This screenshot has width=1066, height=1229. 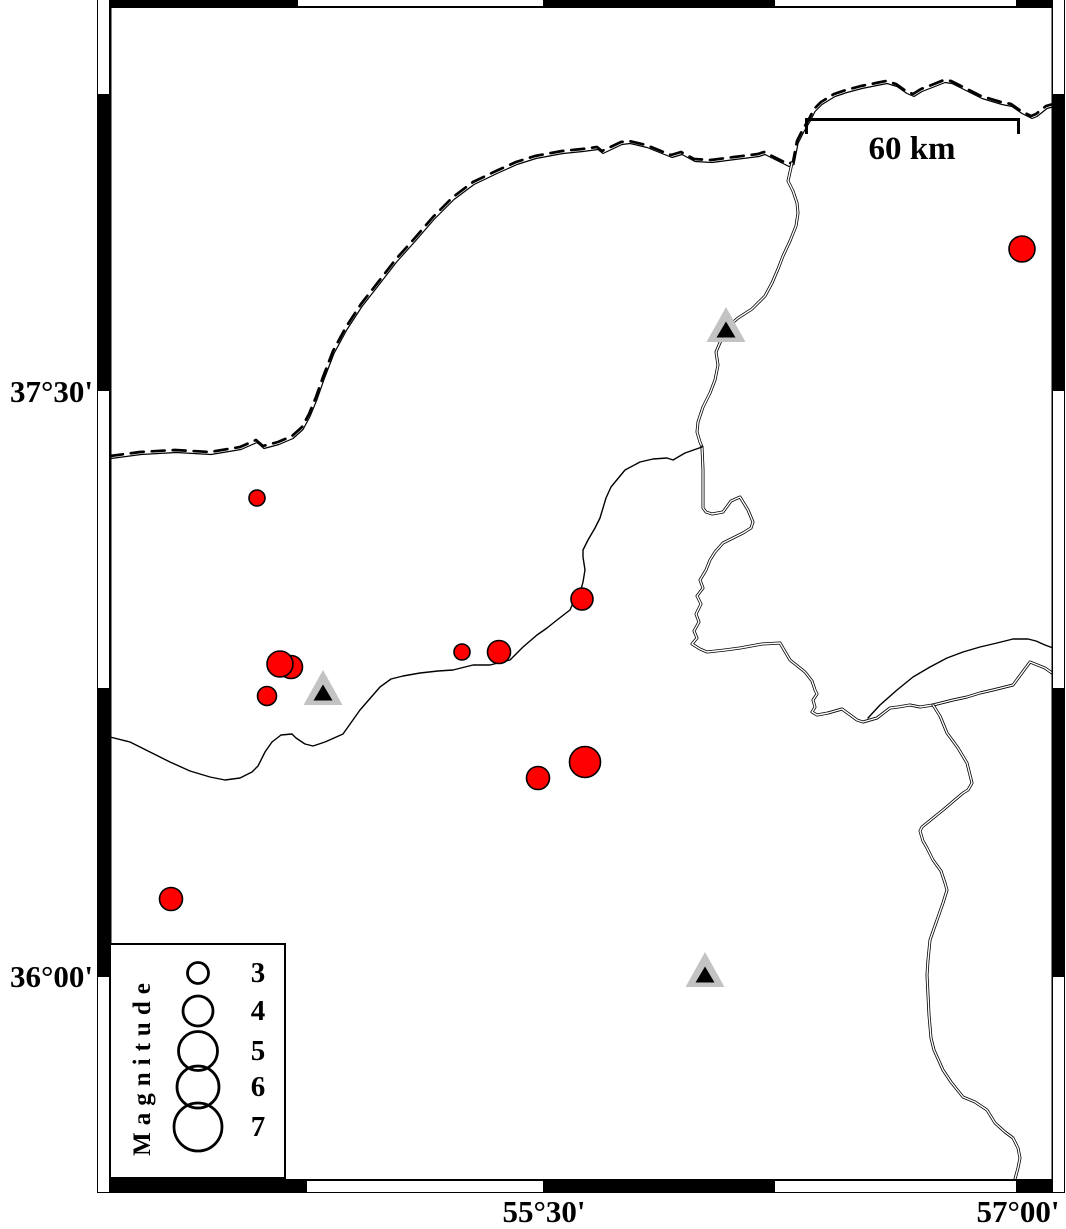 I want to click on scale-bar-line, so click(x=912, y=119).